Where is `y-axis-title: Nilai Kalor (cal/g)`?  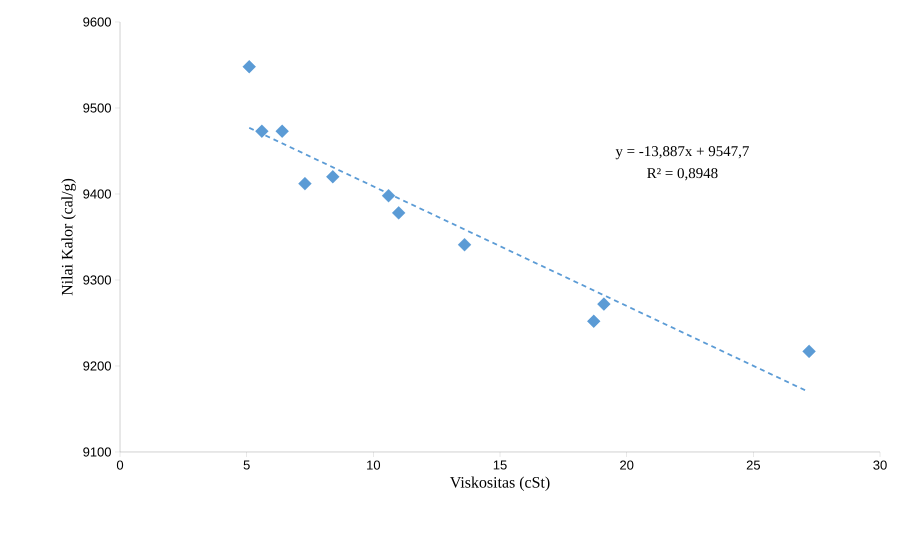
y-axis-title: Nilai Kalor (cal/g) is located at coordinates (68, 237).